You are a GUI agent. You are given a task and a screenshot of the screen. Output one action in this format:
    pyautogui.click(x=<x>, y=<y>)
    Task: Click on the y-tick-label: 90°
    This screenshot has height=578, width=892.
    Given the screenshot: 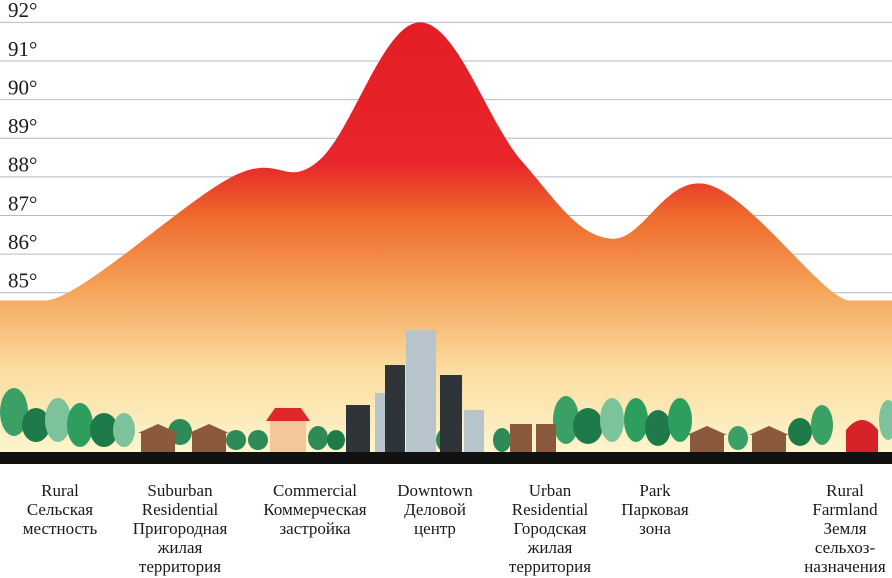 What is the action you would take?
    pyautogui.click(x=22, y=87)
    